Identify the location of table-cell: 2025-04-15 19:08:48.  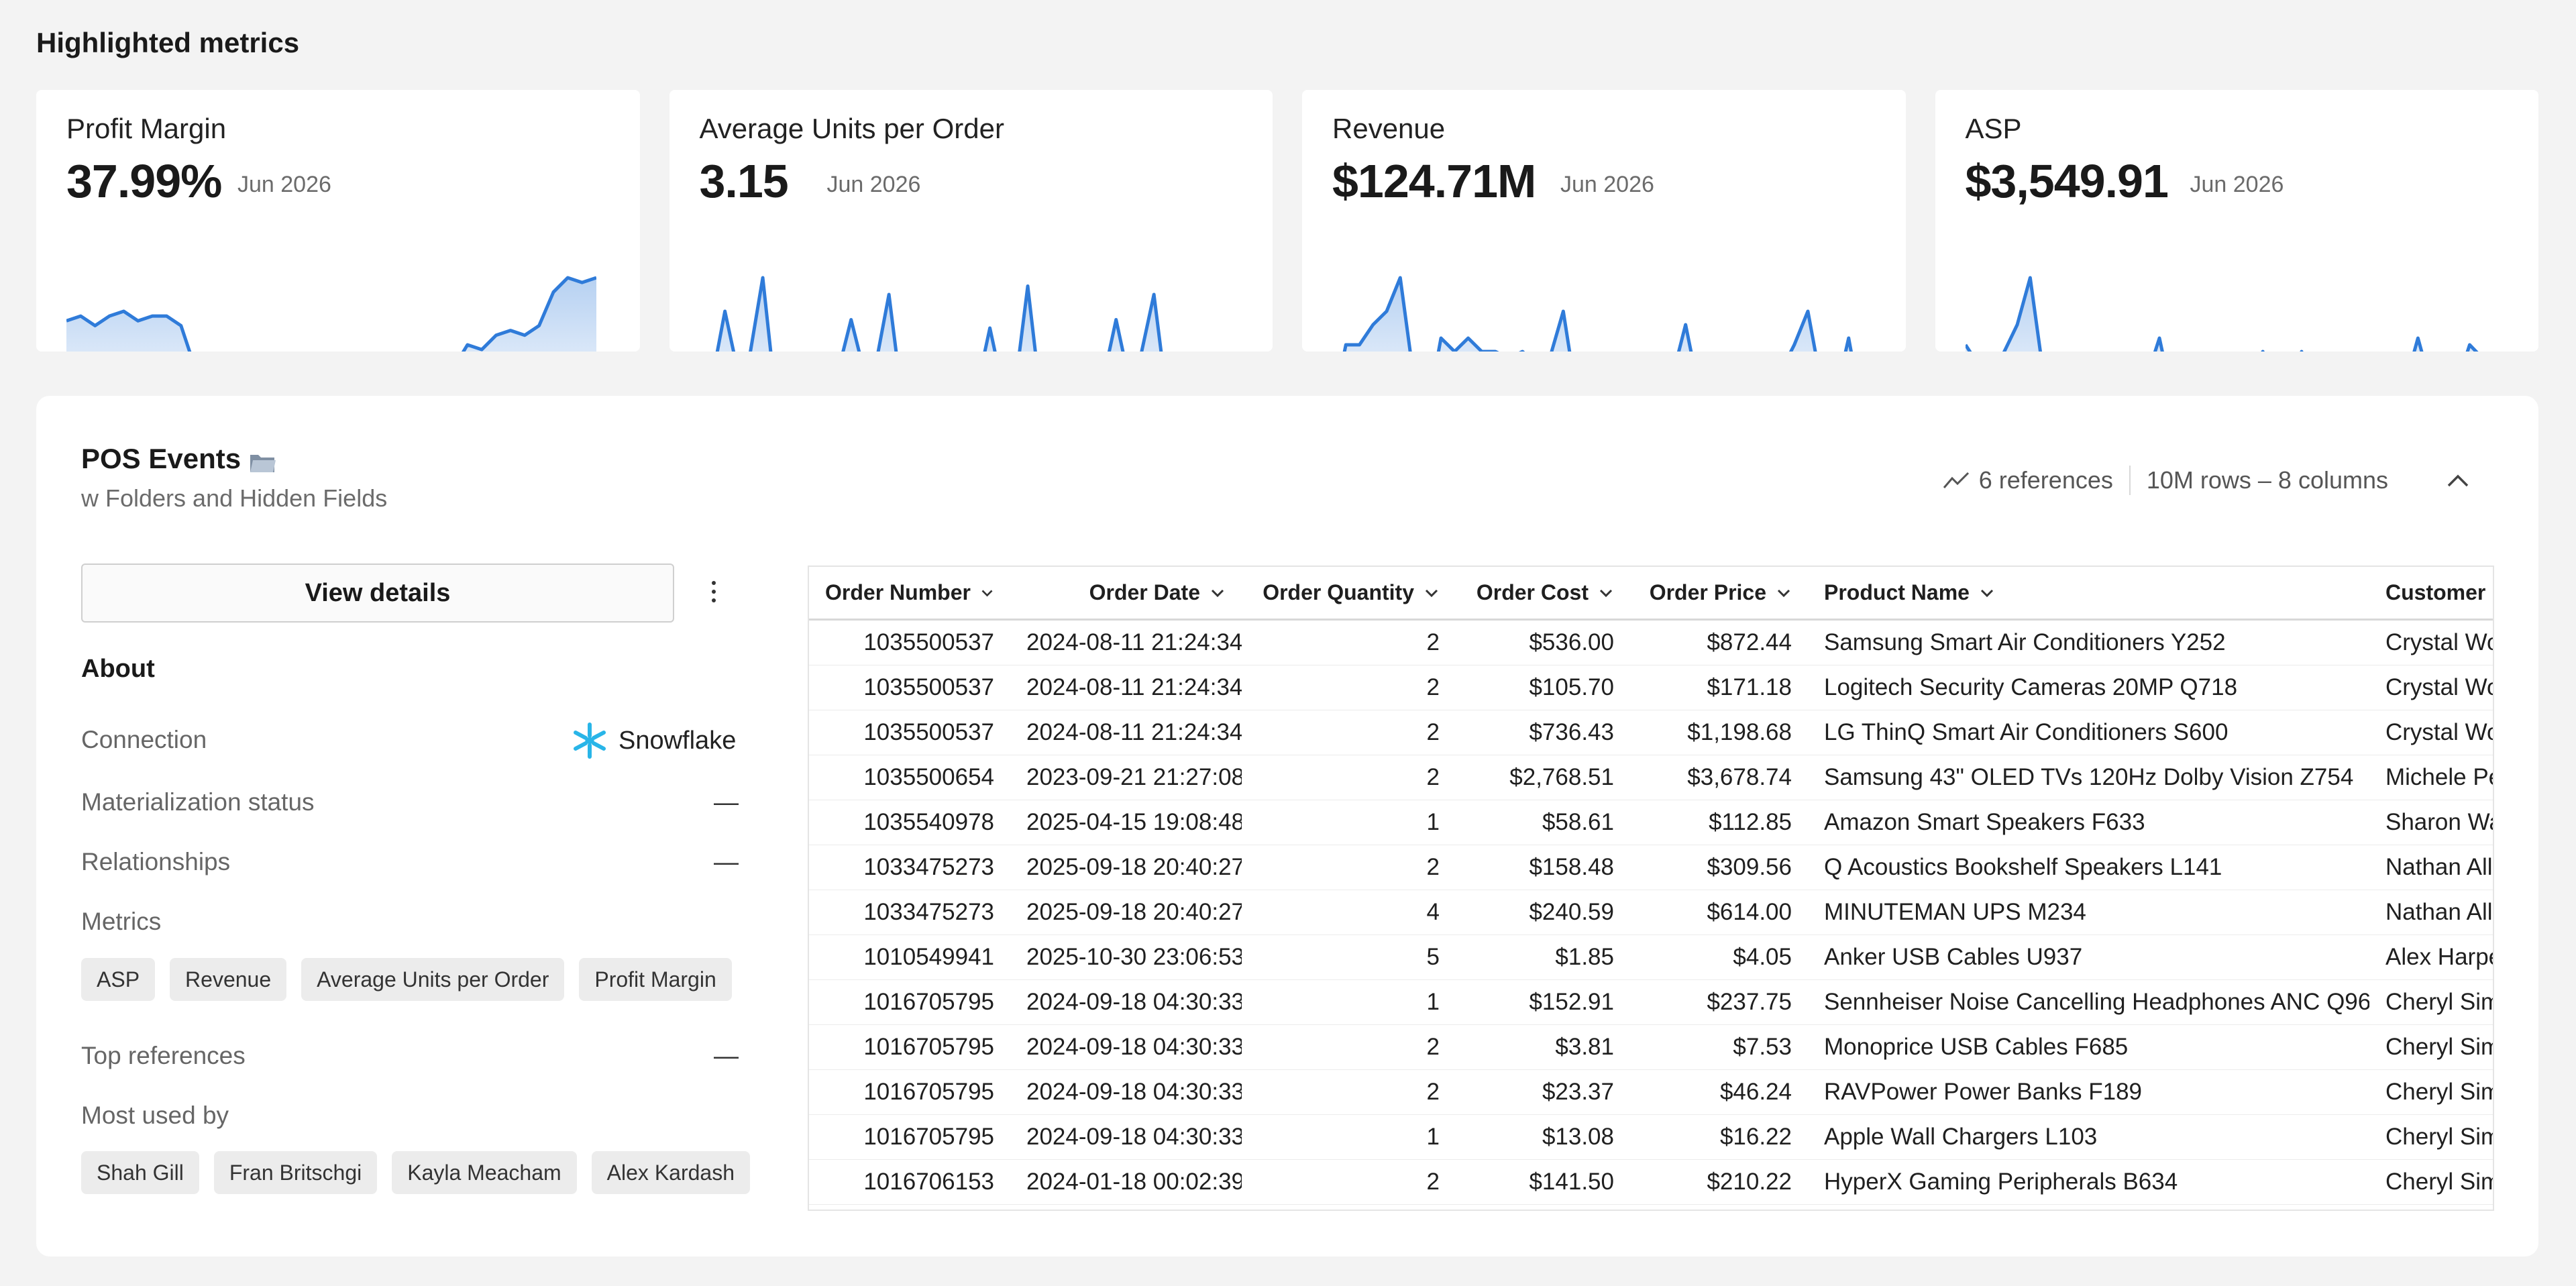
(1134, 822).